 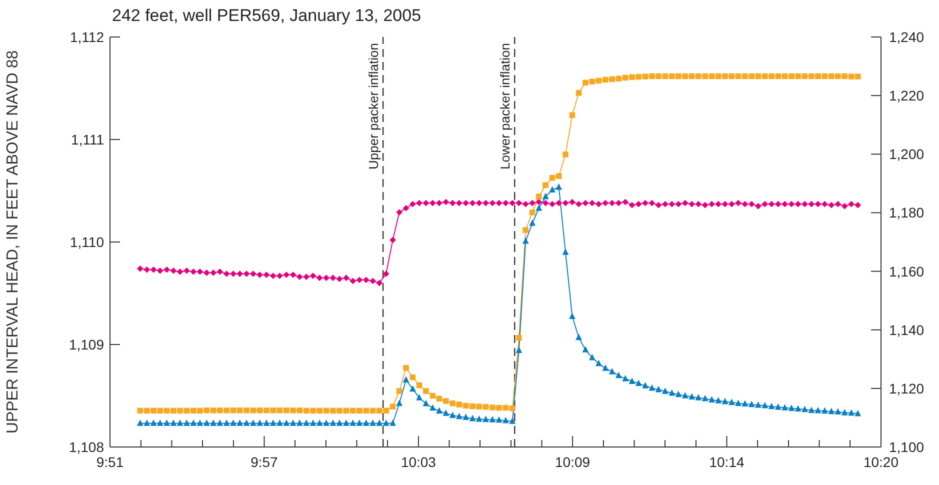 What do you see at coordinates (374, 106) in the screenshot?
I see `ref-line-label: Upper packer inflation` at bounding box center [374, 106].